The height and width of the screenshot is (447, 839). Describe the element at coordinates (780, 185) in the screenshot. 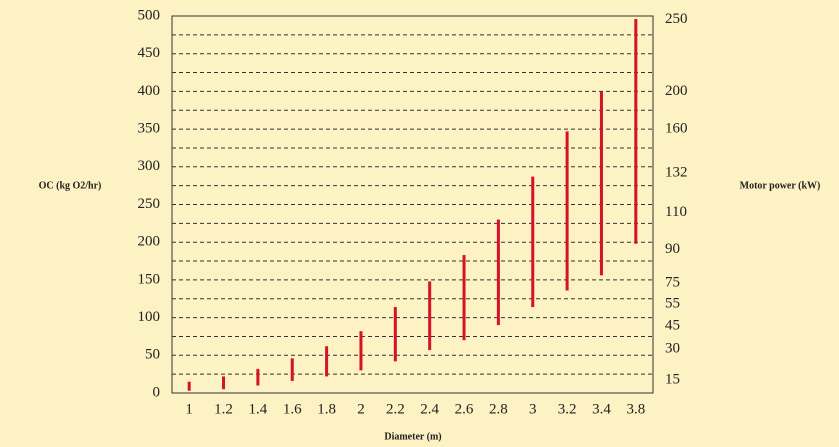

I see `y2-axis-label: Motor power (kW)` at that location.